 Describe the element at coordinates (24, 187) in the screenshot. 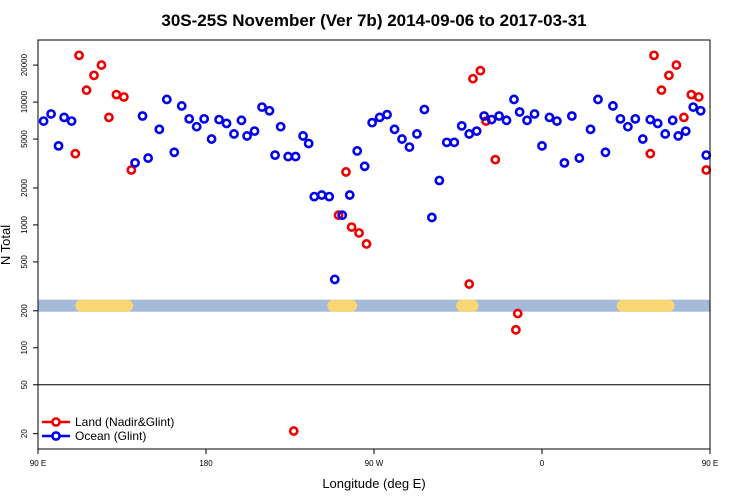

I see `y-tick-label: 2000` at that location.